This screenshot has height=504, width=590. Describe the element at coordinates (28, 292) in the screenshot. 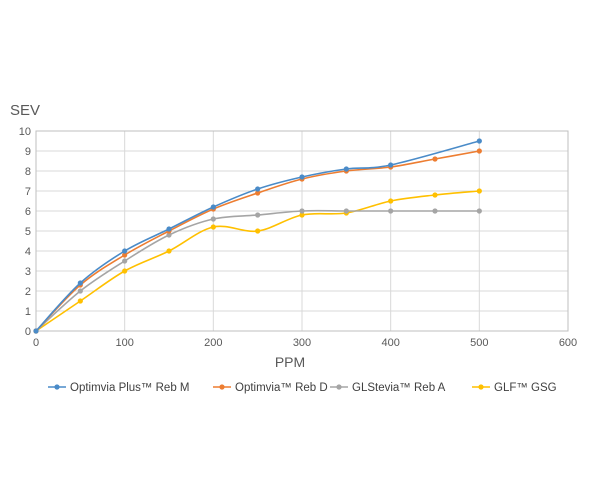

I see `y-tick-label: 2` at that location.